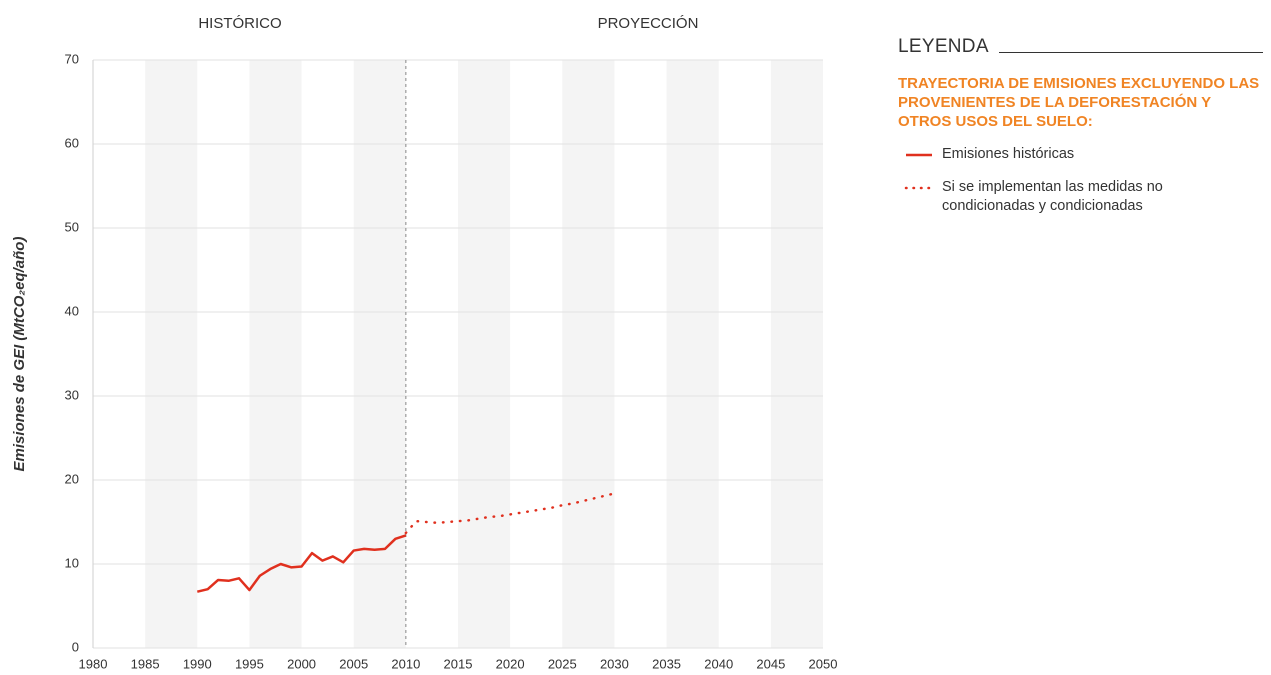 The image size is (1271, 675). Describe the element at coordinates (770, 663) in the screenshot. I see `x-tick-label: 2045` at that location.